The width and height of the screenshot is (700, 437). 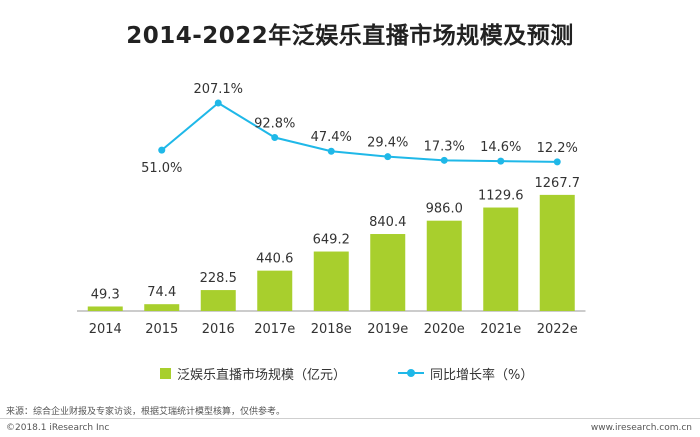 I want to click on growth-line, so click(x=359, y=132).